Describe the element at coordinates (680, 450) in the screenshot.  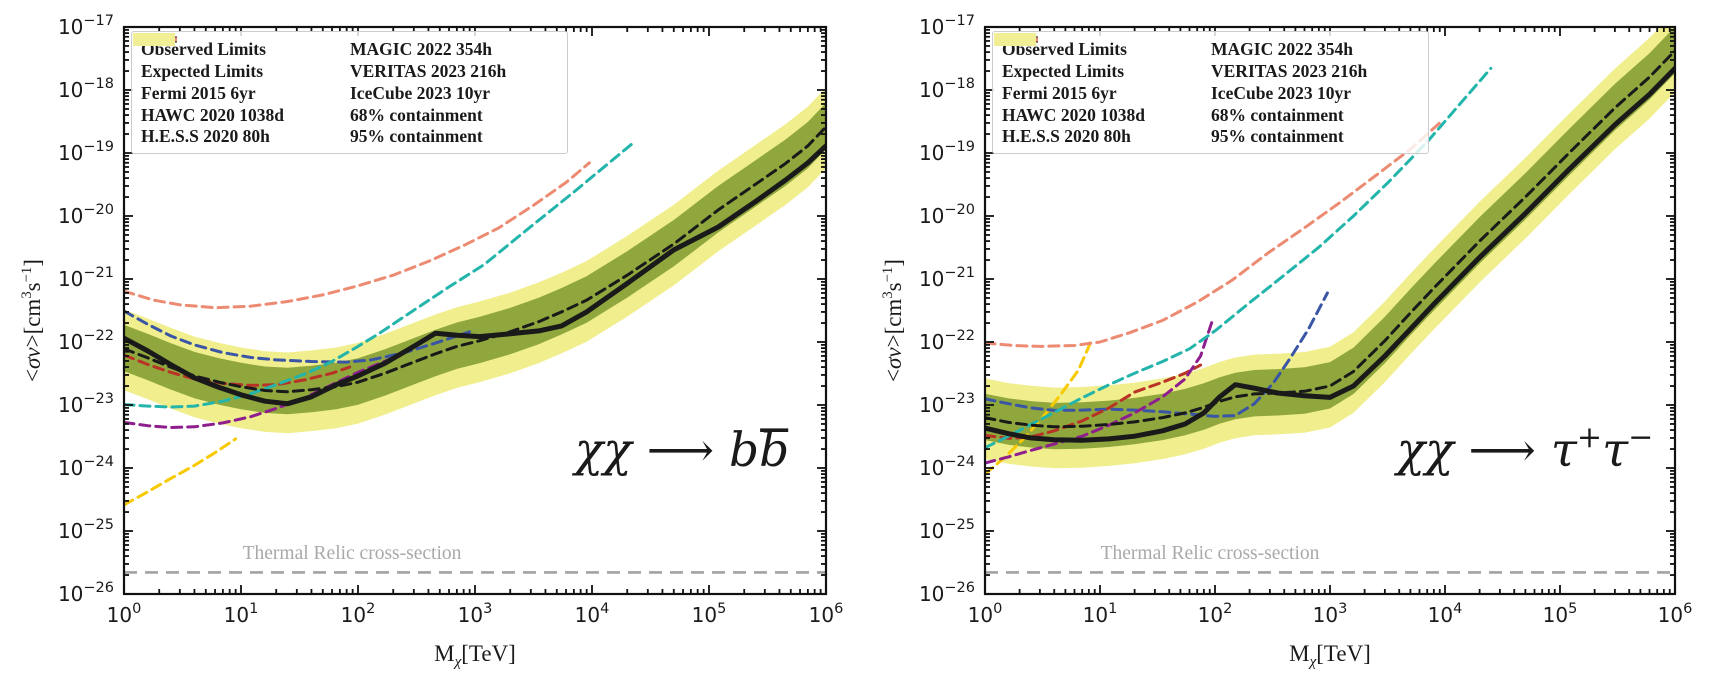
I see `channel-annotation-bbbar: χχ ⟶ bb` at that location.